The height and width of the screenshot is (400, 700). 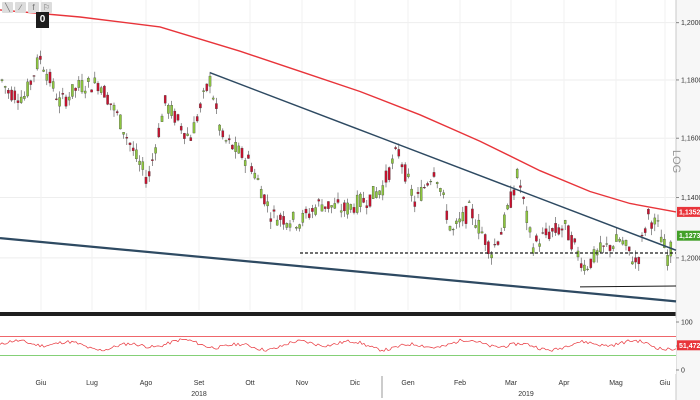 What do you see at coordinates (33, 7) in the screenshot?
I see `fx-icon: f` at bounding box center [33, 7].